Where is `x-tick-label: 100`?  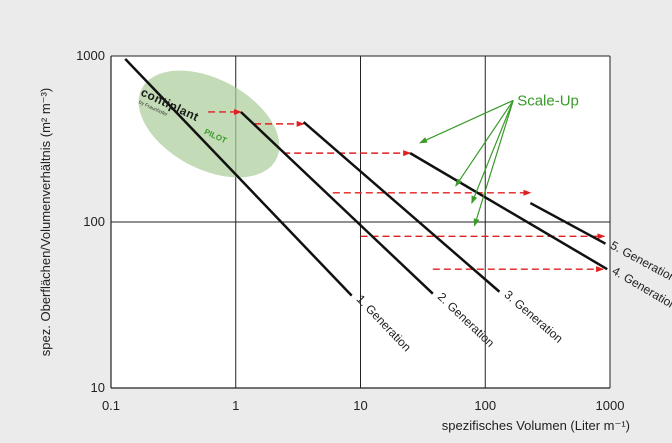 x-tick-label: 100 is located at coordinates (485, 405).